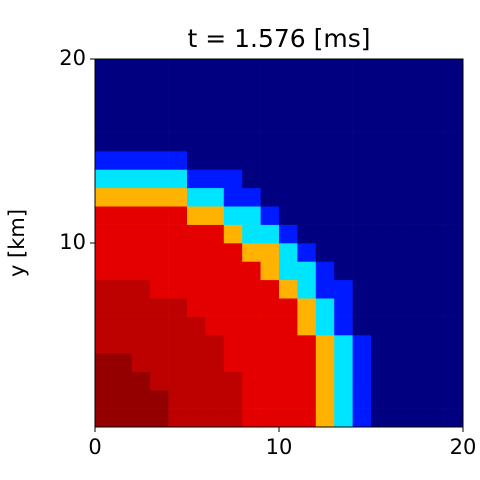 The width and height of the screenshot is (480, 480). I want to click on y-tick-label: 20, so click(72, 58).